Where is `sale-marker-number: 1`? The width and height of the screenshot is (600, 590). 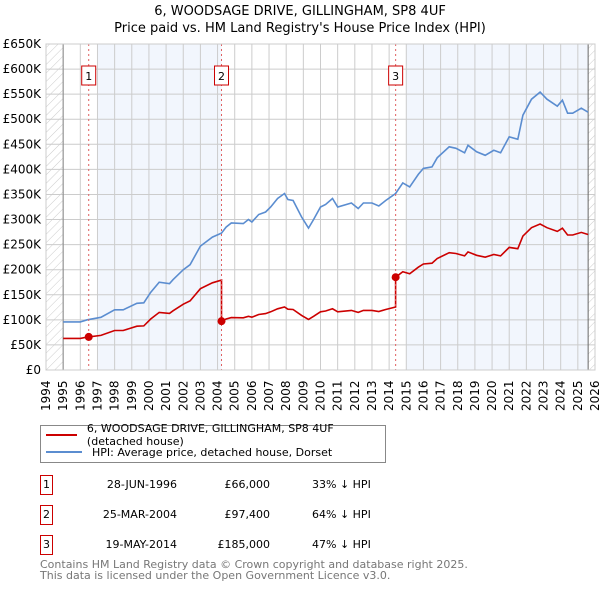
sale-marker-number: 1 is located at coordinates (88, 76).